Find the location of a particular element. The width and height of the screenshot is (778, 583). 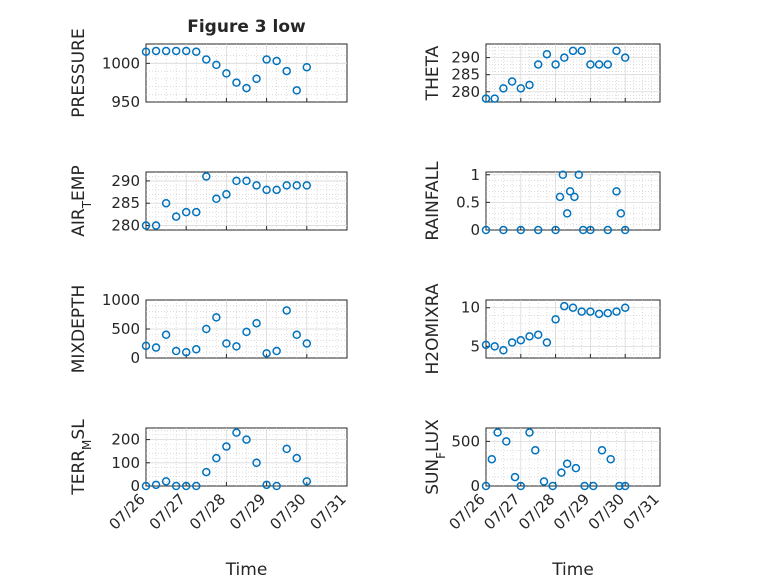

y-tick-label: 0 is located at coordinates (135, 358).